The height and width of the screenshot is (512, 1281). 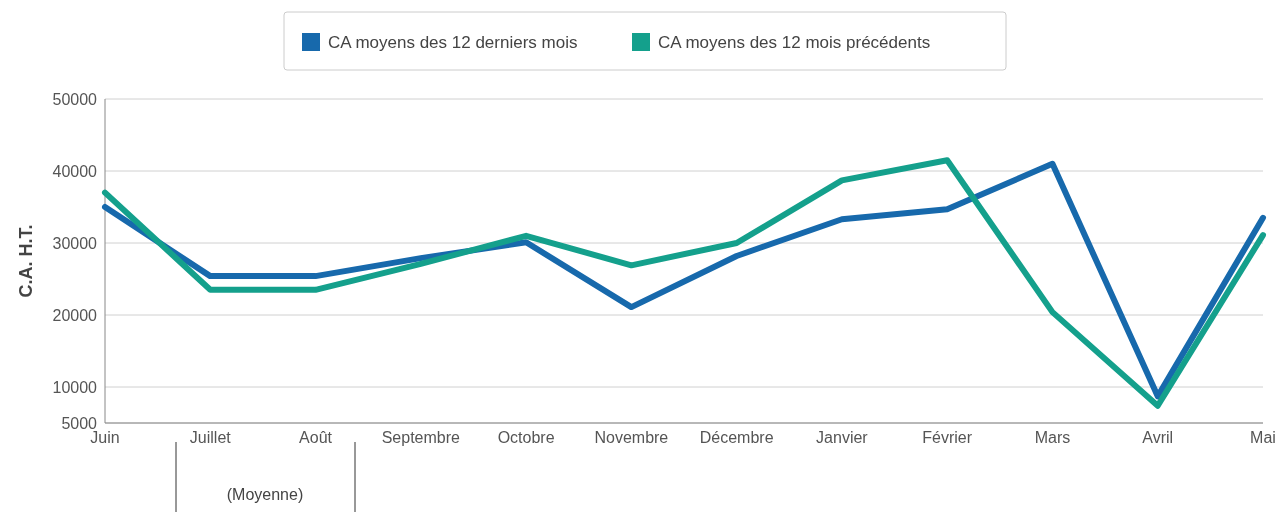 What do you see at coordinates (526, 437) in the screenshot?
I see `x-tick-label: Octobre` at bounding box center [526, 437].